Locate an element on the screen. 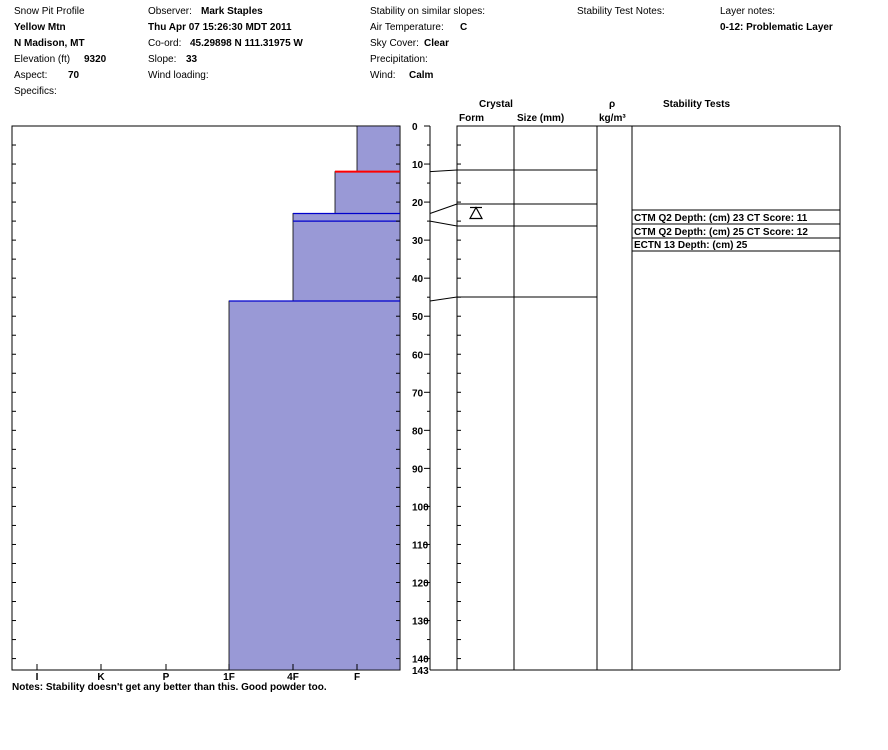 Image resolution: width=888 pixels, height=750 pixels. wind-label: Wind: is located at coordinates (383, 75).